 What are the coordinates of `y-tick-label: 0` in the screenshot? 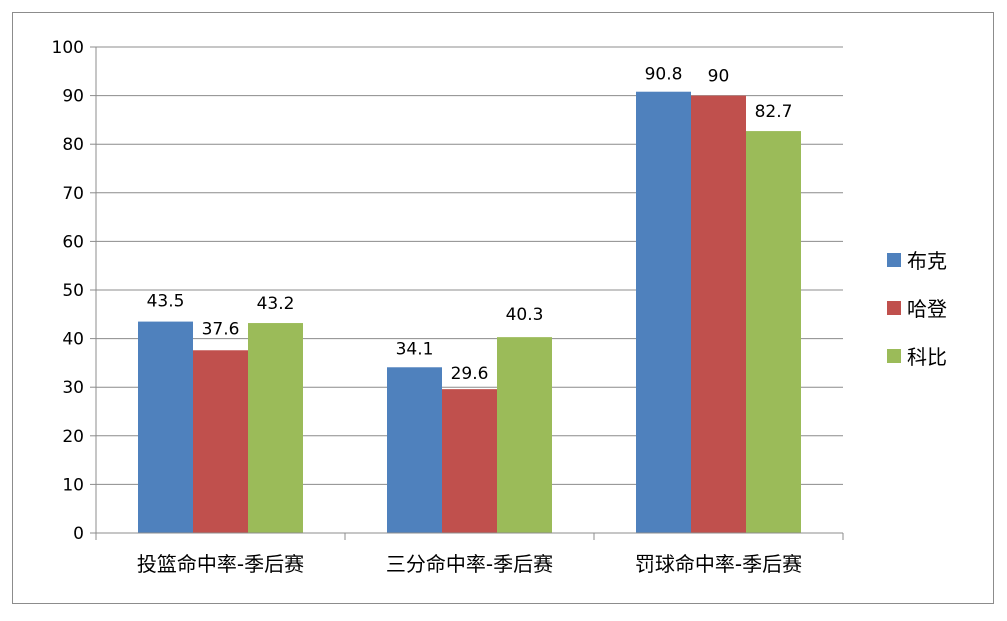 It's located at (78, 534).